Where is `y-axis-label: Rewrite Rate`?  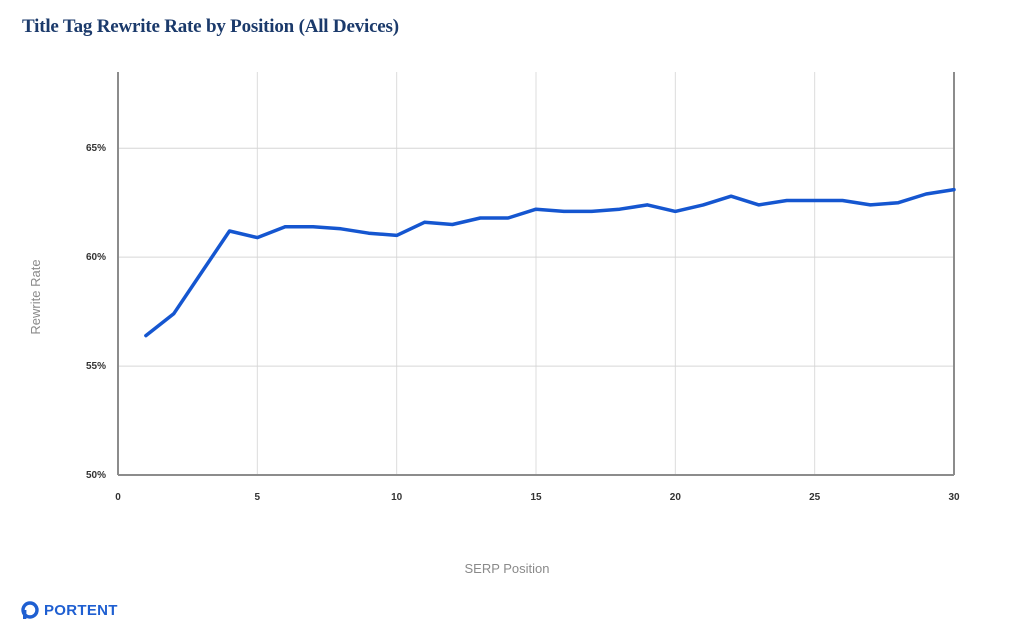
y-axis-label: Rewrite Rate is located at coordinates (35, 296).